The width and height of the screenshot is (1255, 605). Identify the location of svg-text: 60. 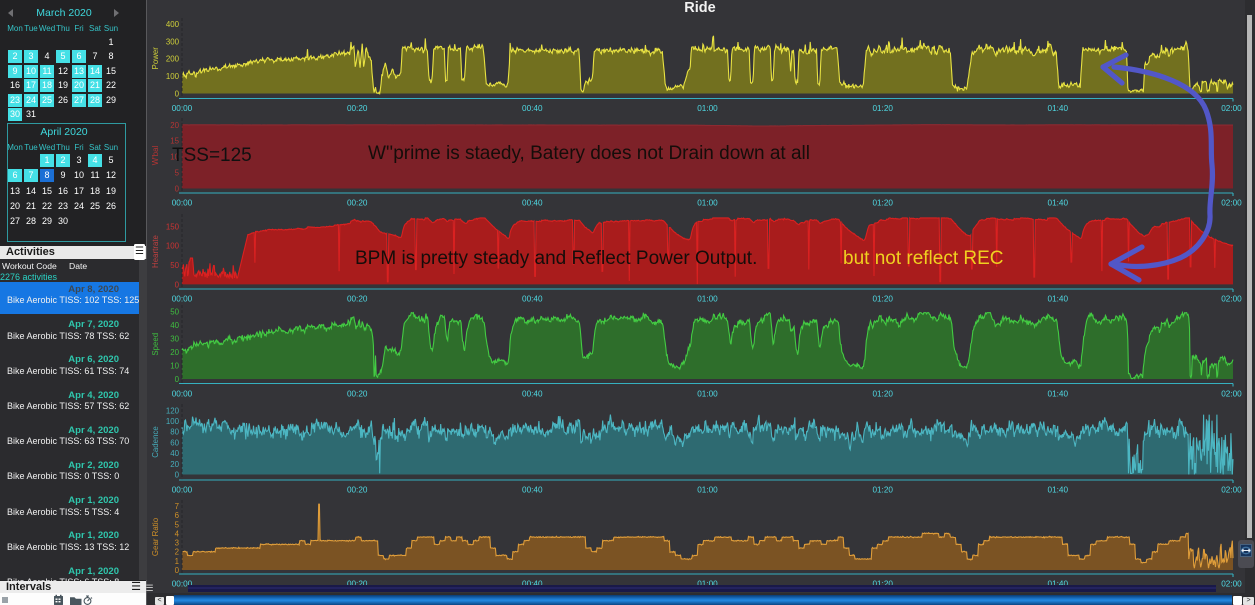
(174, 442).